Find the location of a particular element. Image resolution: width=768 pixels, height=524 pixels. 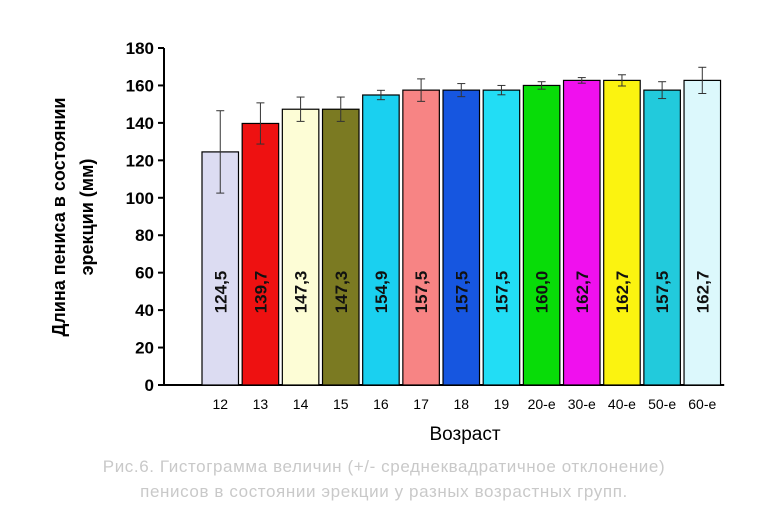

x-tick-label: 60-е is located at coordinates (702, 404).